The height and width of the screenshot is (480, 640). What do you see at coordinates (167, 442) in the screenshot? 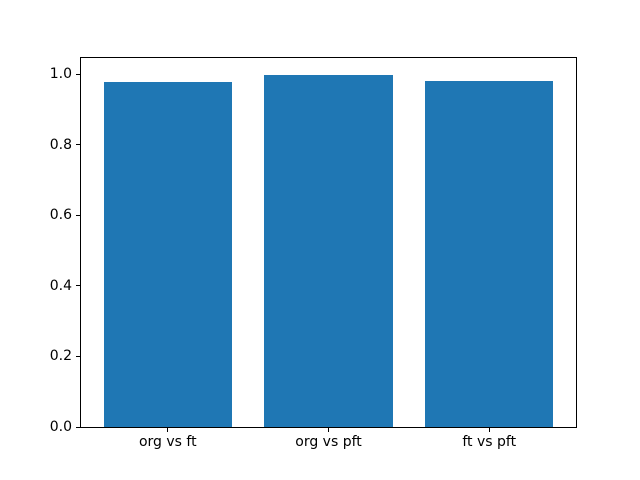
I see `x-tick-label: org vs ft` at bounding box center [167, 442].